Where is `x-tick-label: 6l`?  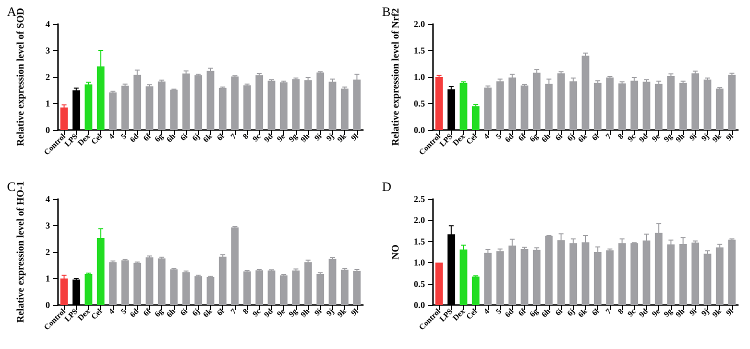
x-tick-label: 6l is located at coordinates (596, 137).